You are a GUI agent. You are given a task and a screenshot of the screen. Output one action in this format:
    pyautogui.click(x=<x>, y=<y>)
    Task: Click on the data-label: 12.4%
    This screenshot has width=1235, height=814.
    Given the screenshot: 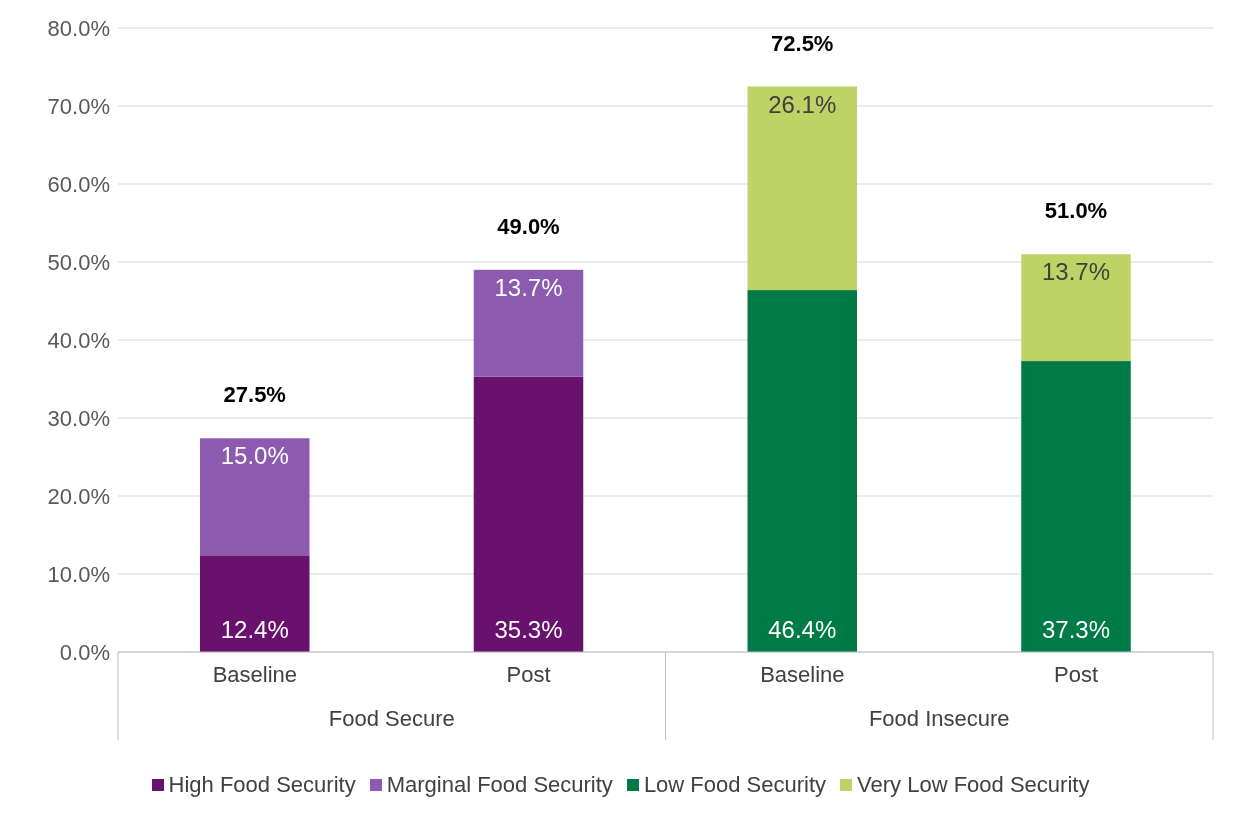 What is the action you would take?
    pyautogui.click(x=254, y=629)
    